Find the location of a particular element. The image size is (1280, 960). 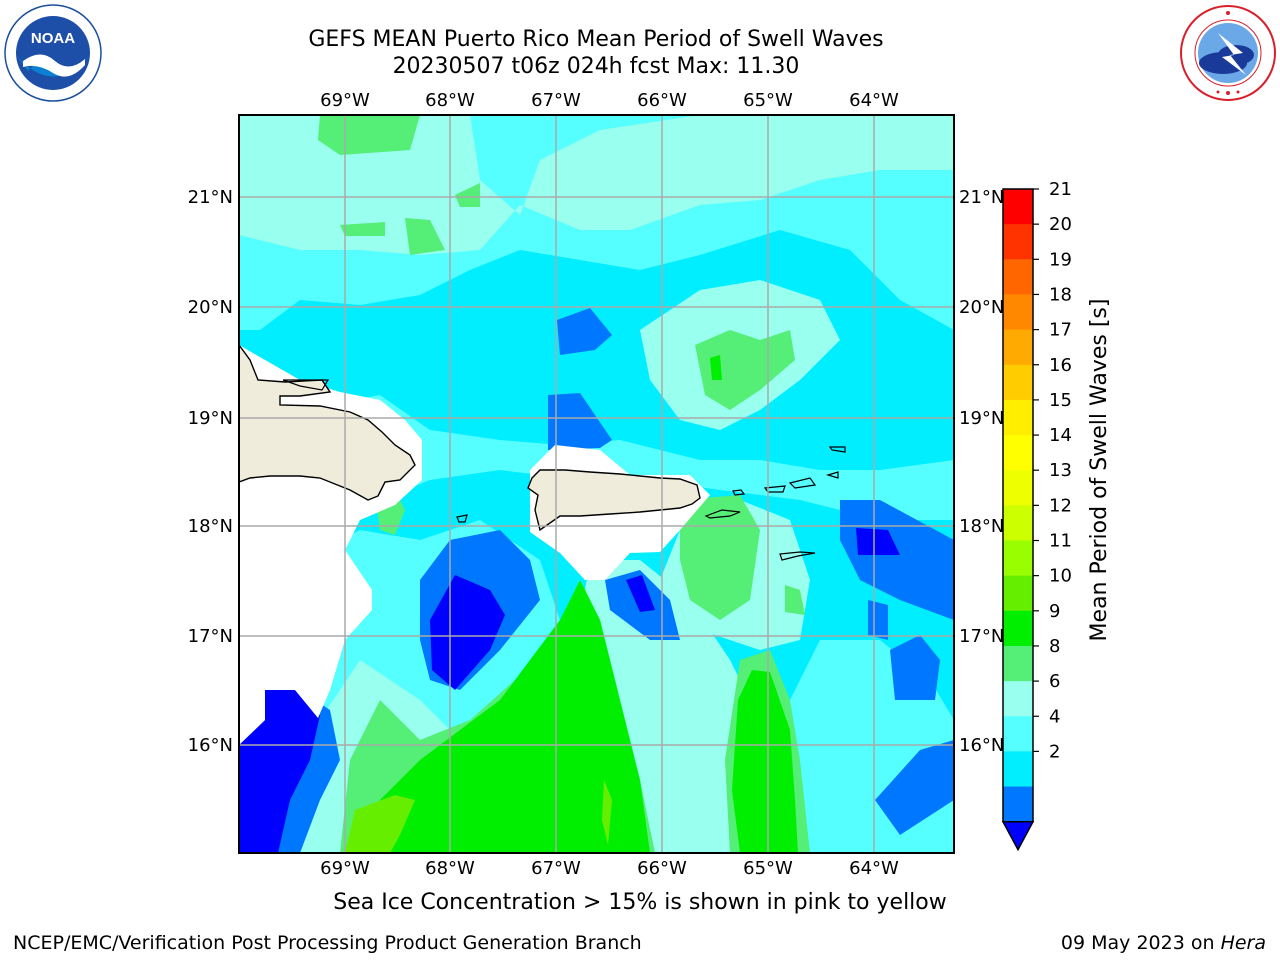

lon-label-bottom: 65°W is located at coordinates (768, 868).